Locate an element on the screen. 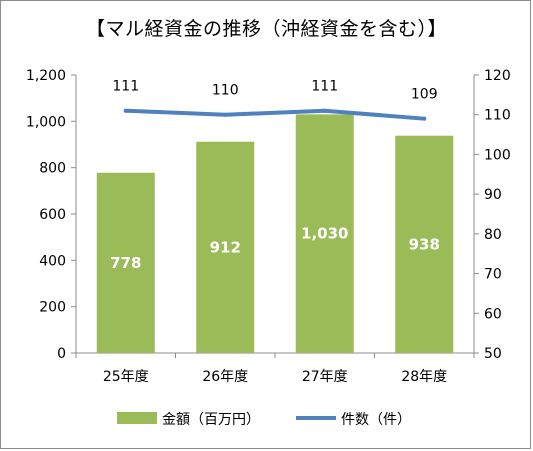 This screenshot has width=533, height=451. right-tick-label: 70 is located at coordinates (493, 275).